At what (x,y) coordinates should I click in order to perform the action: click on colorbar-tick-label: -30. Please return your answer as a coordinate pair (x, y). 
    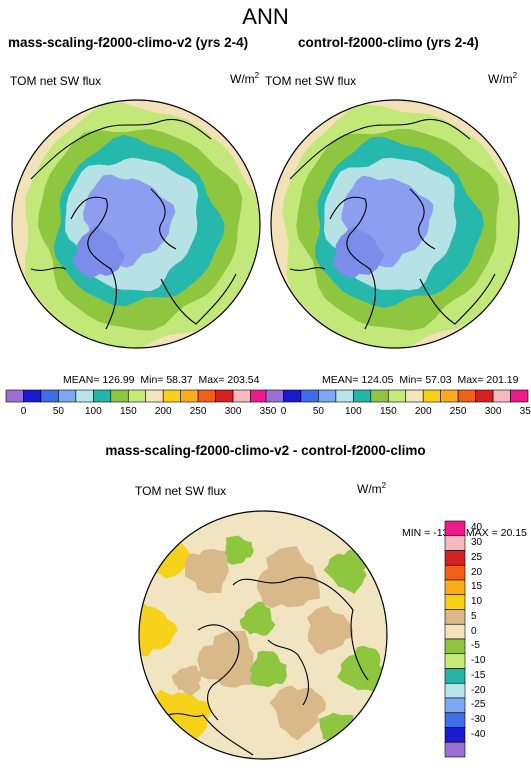
    Looking at the image, I should click on (478, 720).